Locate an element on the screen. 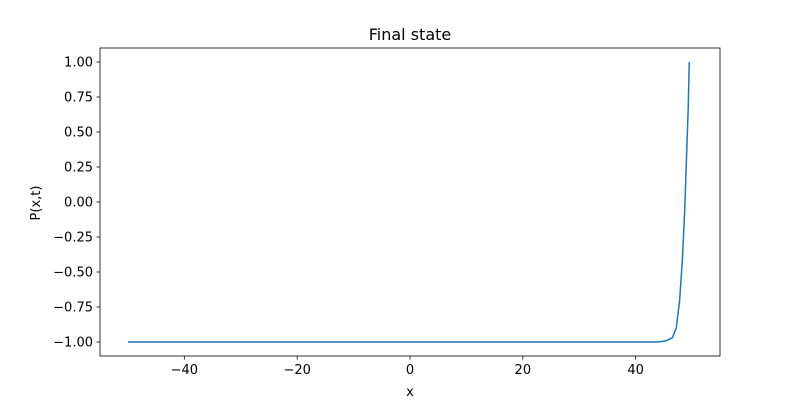 The height and width of the screenshot is (400, 800). y-tick-label: 1.00 is located at coordinates (78, 63).